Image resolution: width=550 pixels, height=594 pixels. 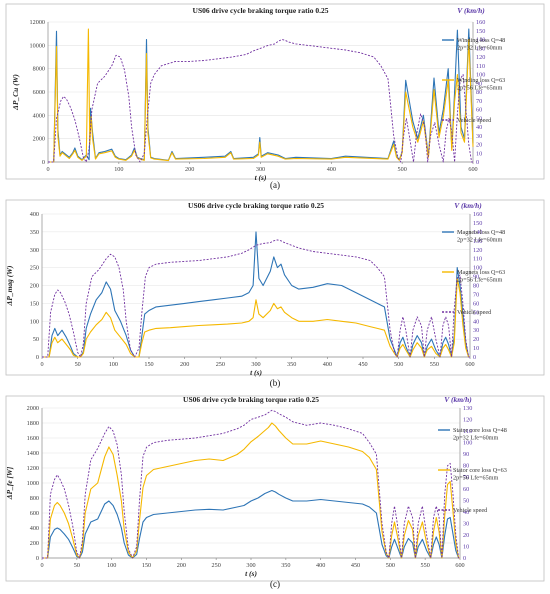 I want to click on y-tick-label: 1600, so click(x=33, y=438).